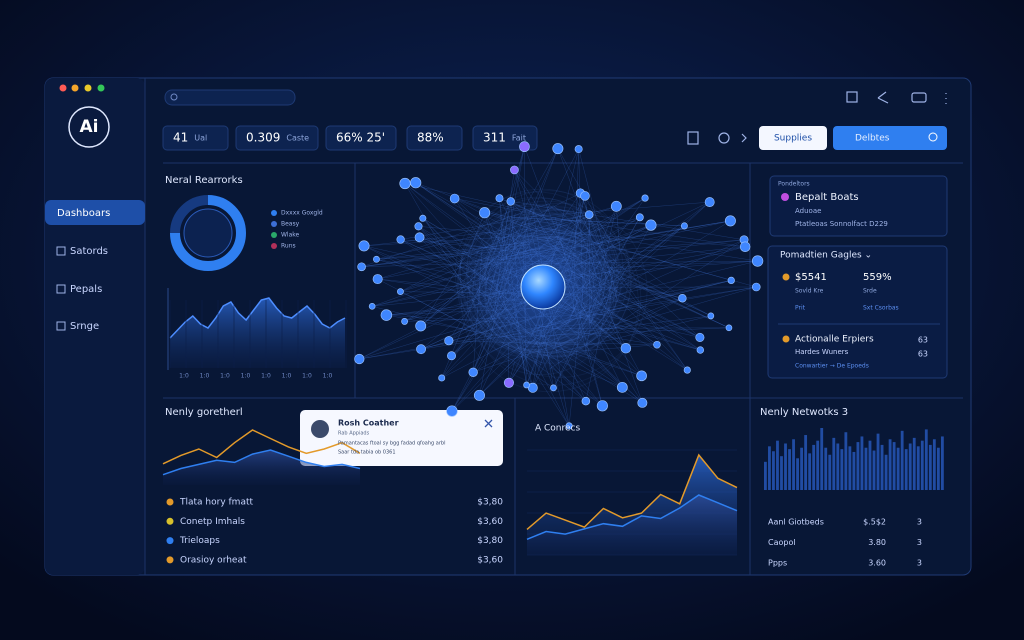  I want to click on search-bar, so click(230, 97).